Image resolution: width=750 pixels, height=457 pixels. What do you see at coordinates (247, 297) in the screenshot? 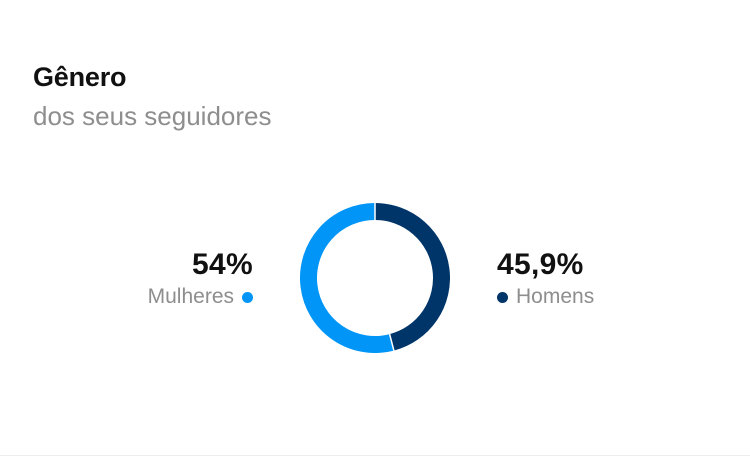
I see `women-legend-dot` at bounding box center [247, 297].